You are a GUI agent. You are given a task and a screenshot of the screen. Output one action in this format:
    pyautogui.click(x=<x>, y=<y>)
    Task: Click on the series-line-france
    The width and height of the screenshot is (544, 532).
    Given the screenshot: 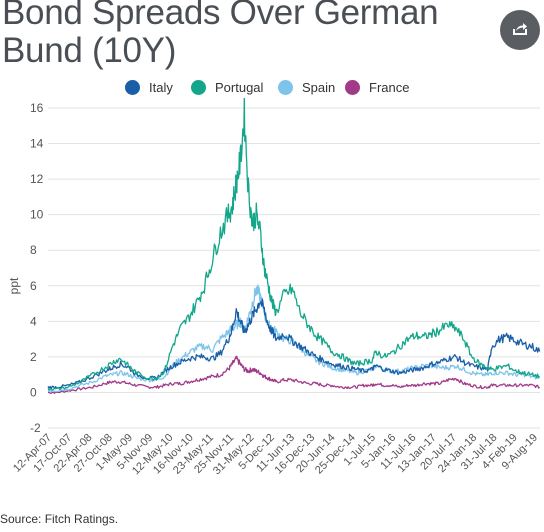 What is the action you would take?
    pyautogui.click(x=294, y=374)
    